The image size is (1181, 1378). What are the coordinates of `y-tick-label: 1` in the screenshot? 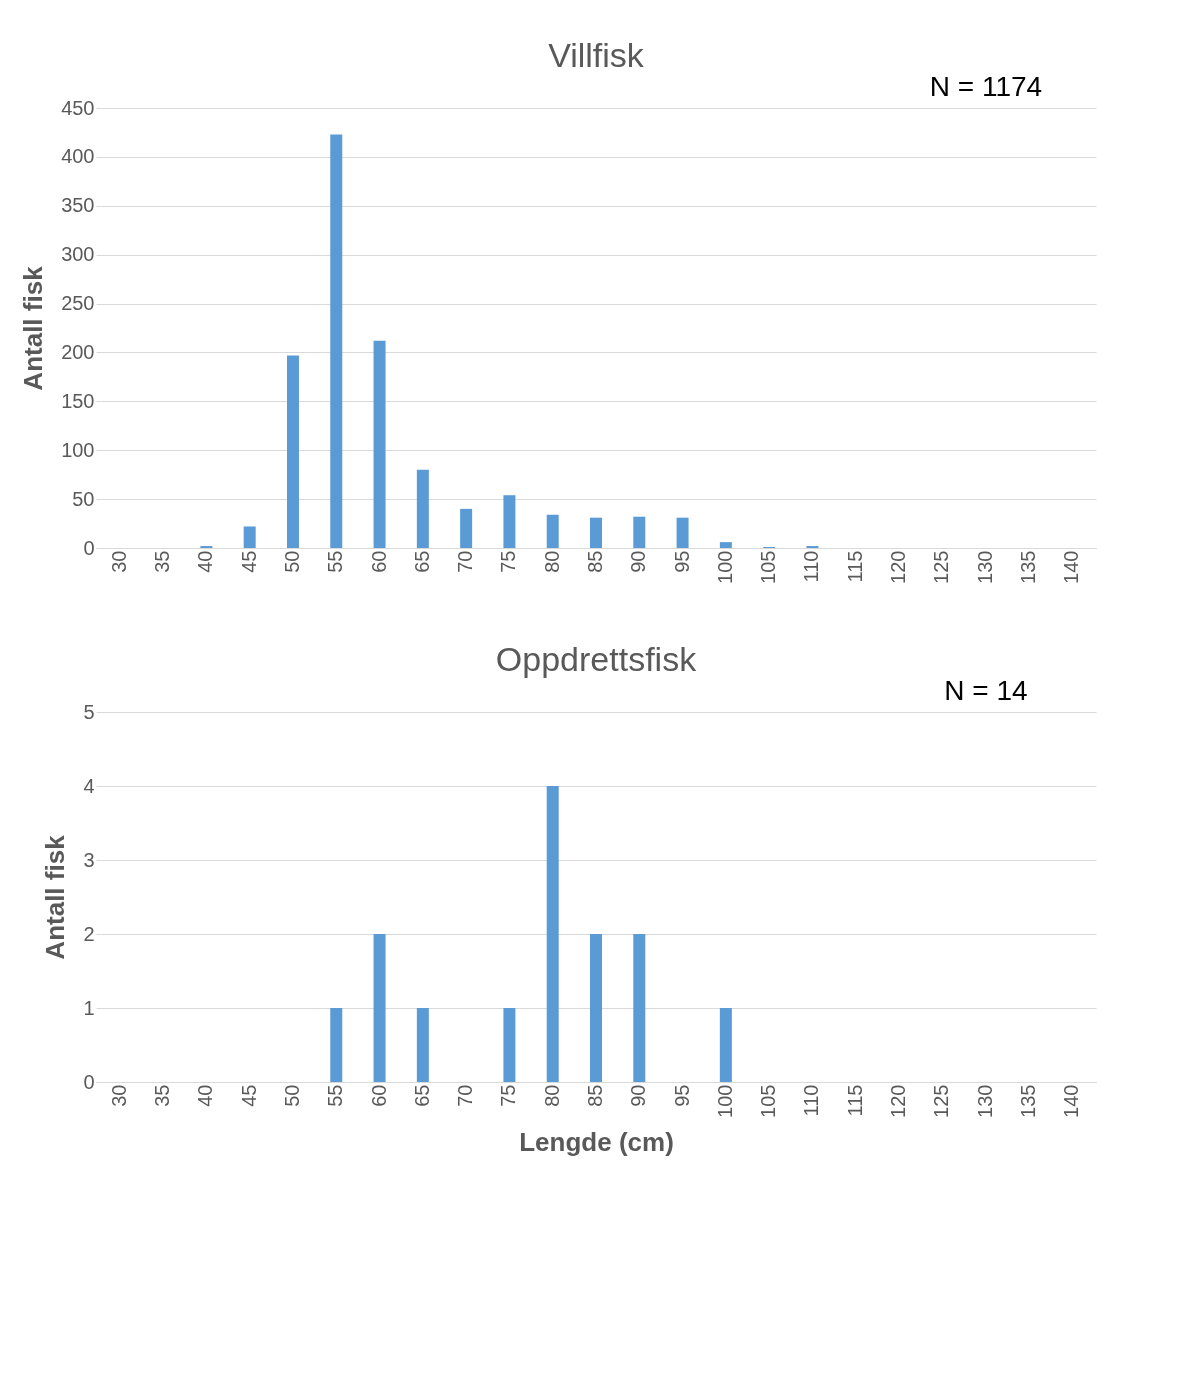 It's located at (89, 1007).